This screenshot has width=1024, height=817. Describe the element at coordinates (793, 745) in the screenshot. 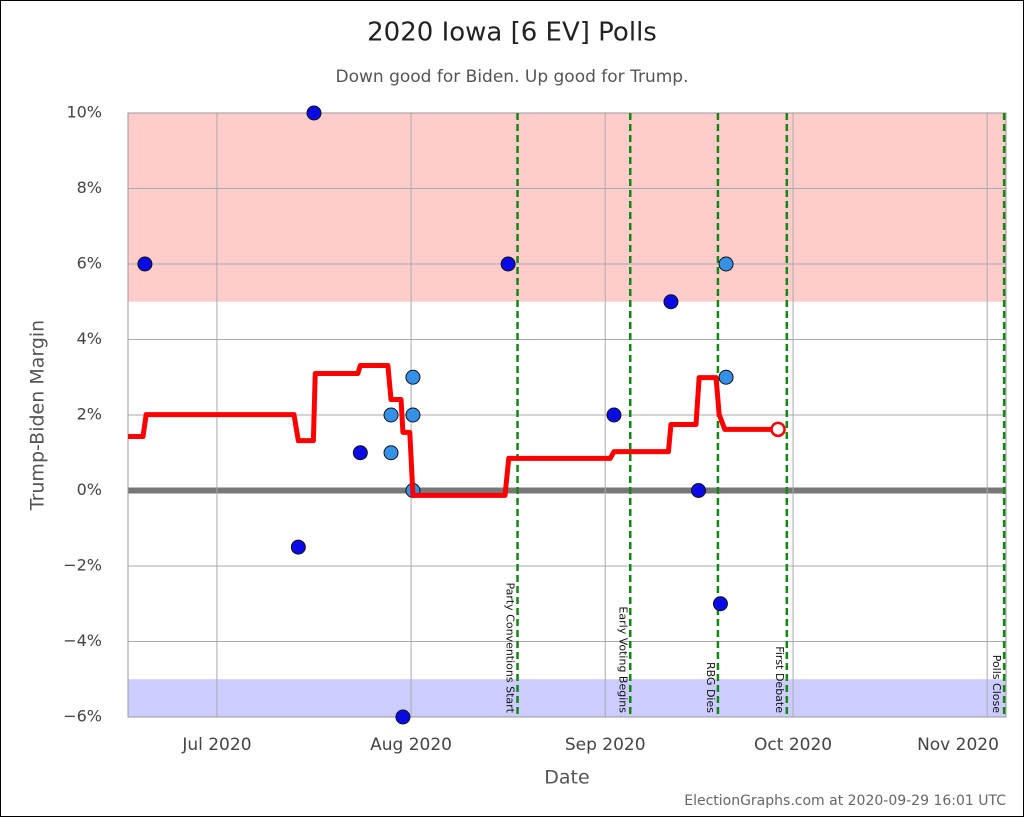

I see `x-tick-label: Oct 2020` at that location.